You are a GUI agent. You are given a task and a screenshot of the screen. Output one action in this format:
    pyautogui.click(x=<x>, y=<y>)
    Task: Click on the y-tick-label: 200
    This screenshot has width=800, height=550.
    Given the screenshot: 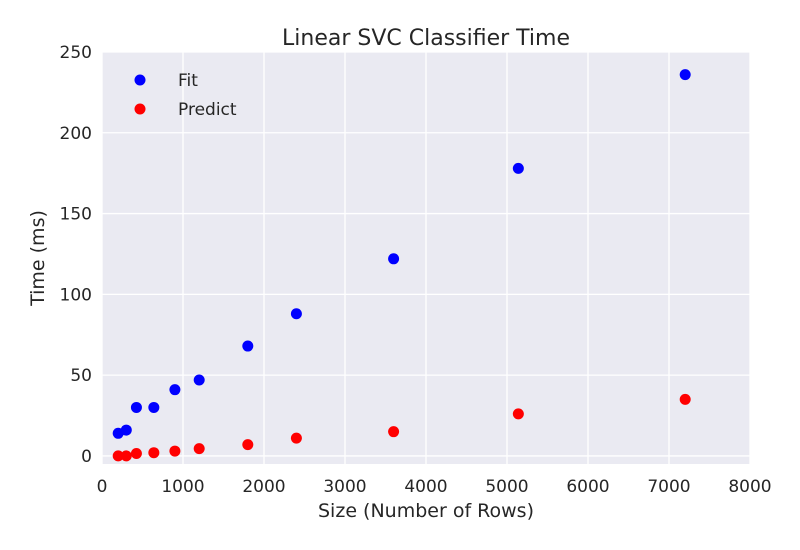 What is the action you would take?
    pyautogui.click(x=76, y=134)
    